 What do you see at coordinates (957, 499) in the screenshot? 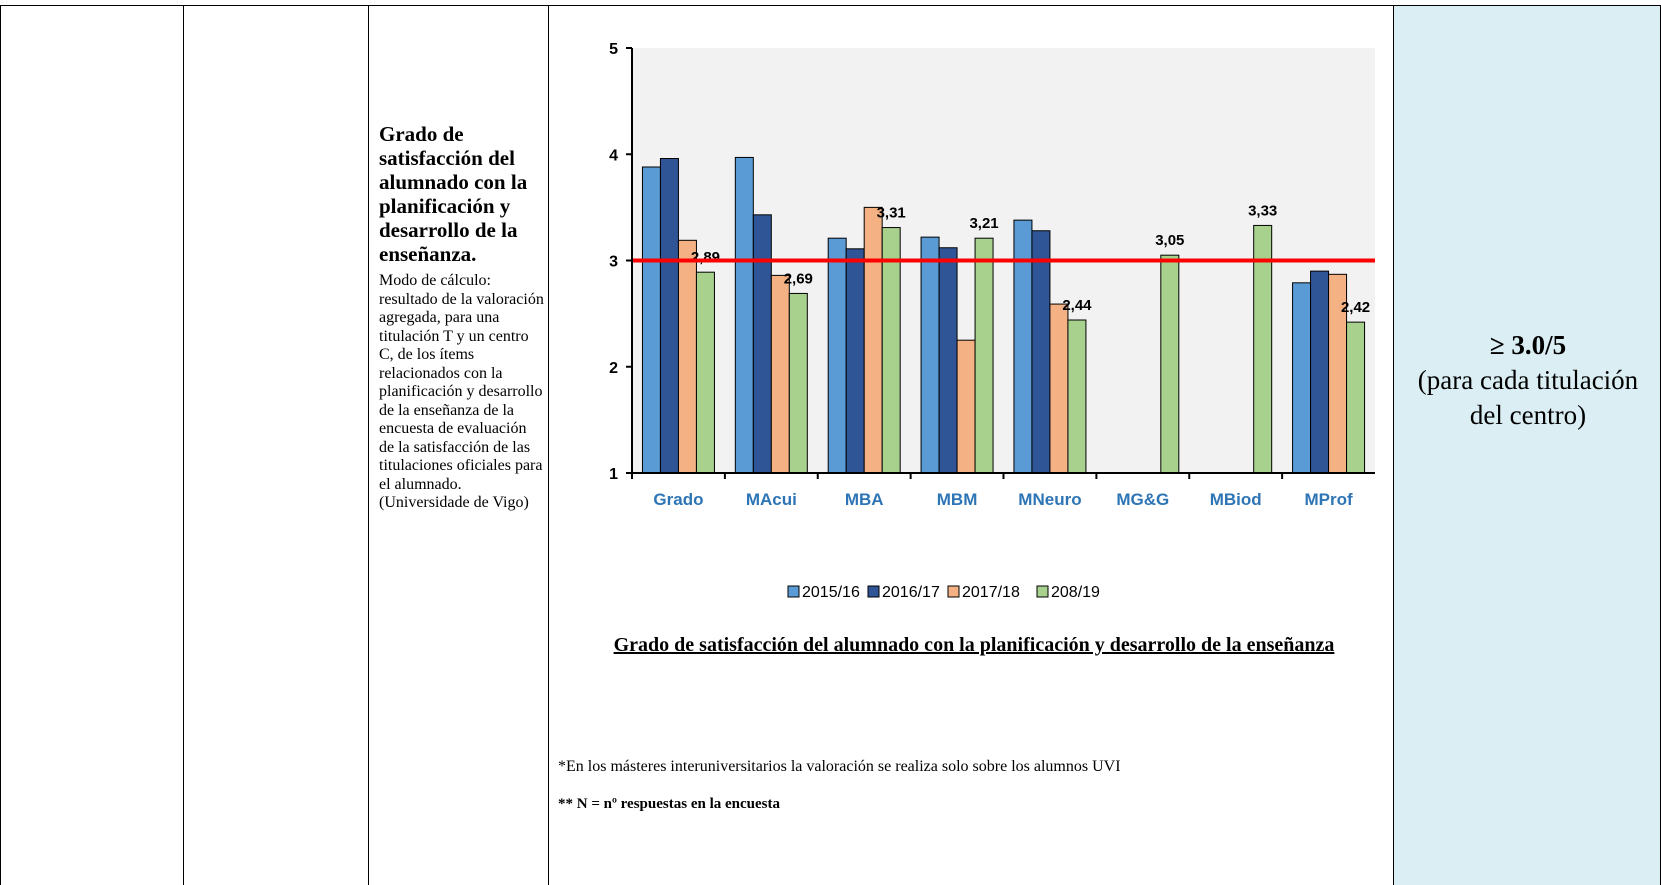
I see `x-tick-label: MBM` at bounding box center [957, 499].